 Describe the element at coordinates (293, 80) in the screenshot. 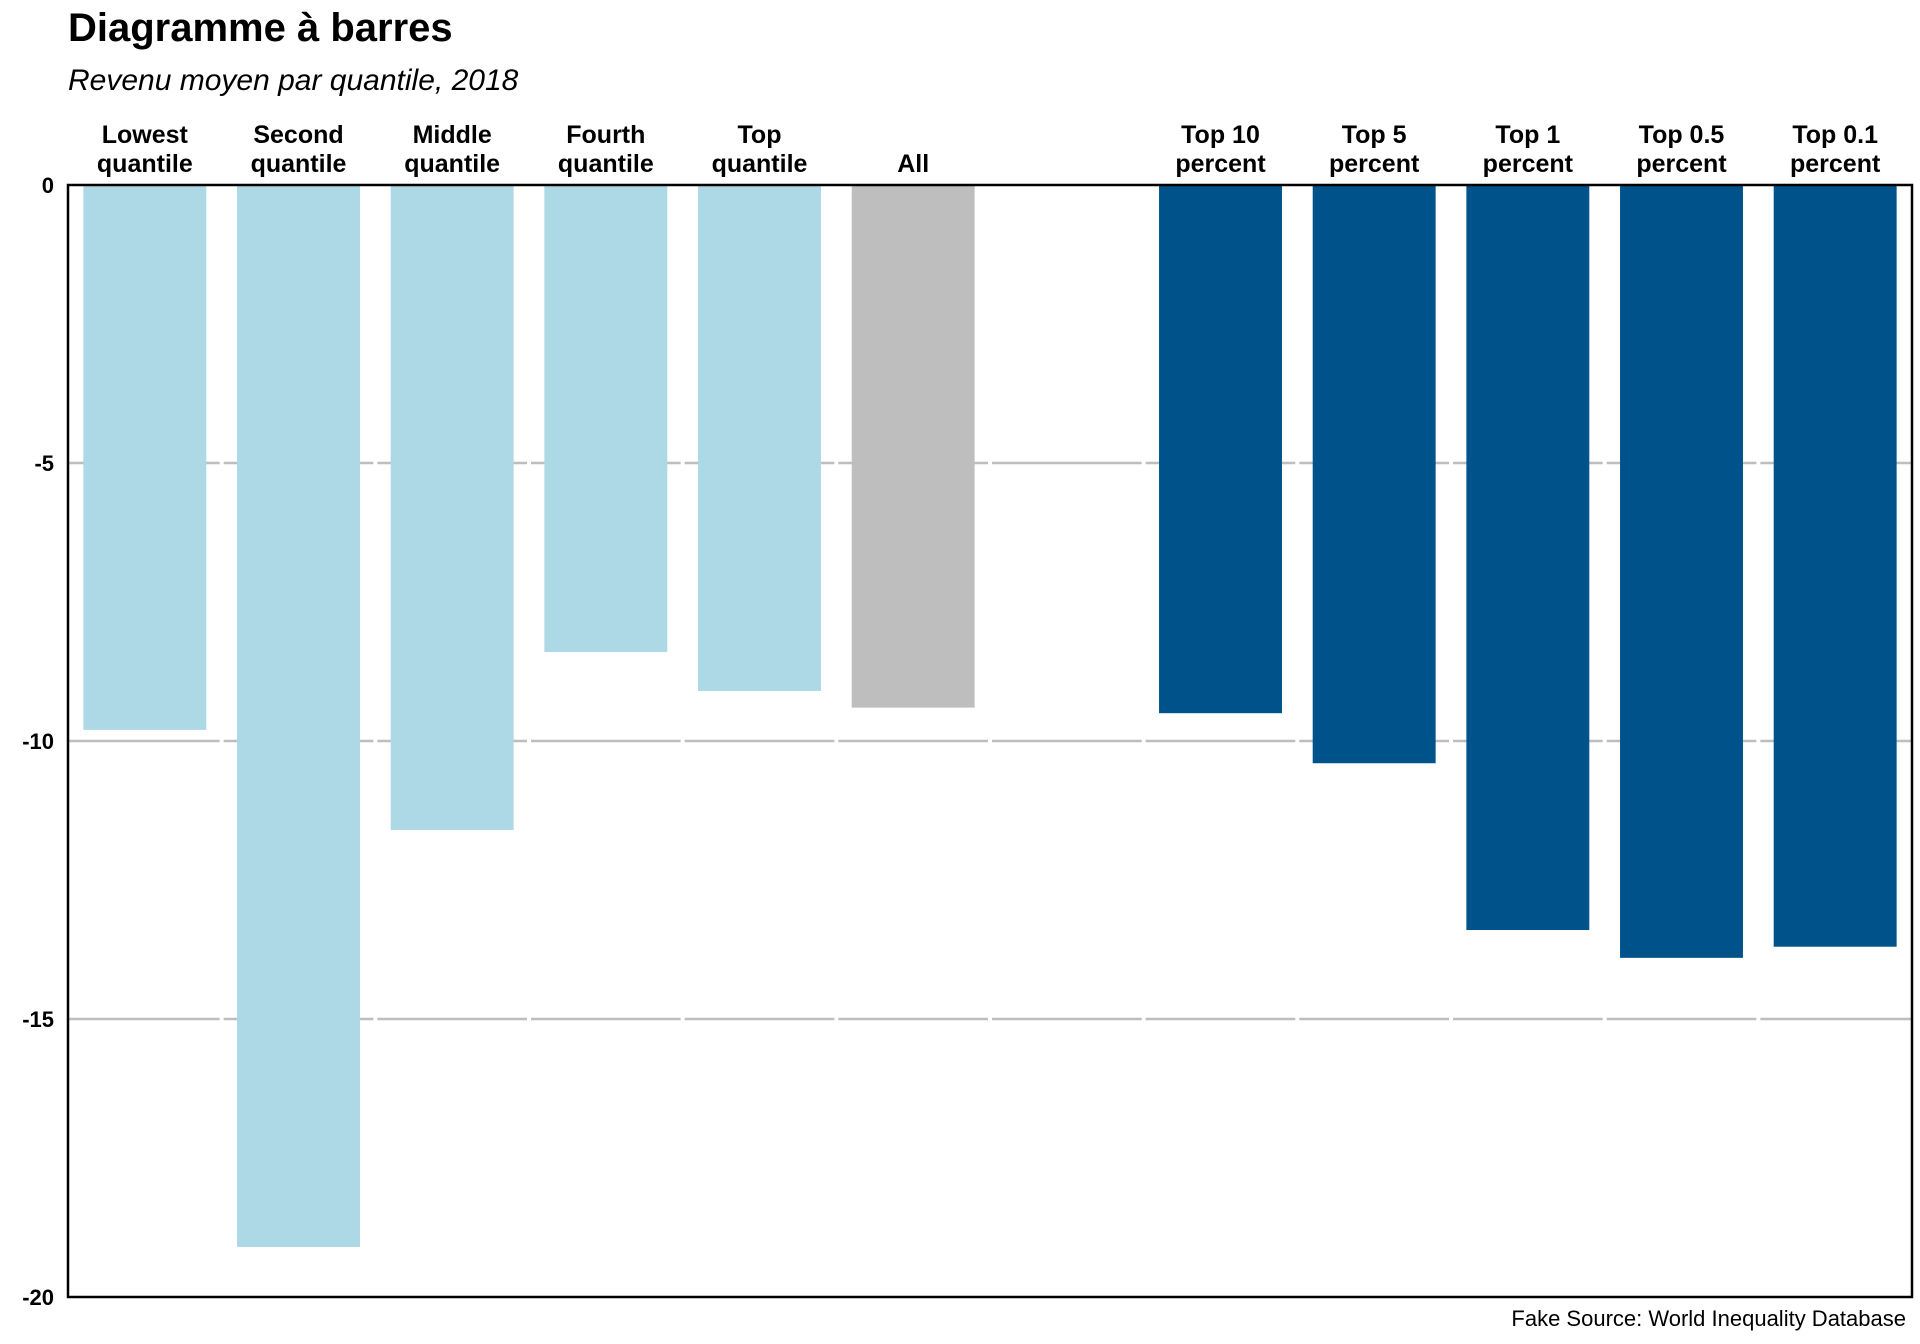

I see `chart-subtitle: Revenu moyen par quantile, 2018` at that location.